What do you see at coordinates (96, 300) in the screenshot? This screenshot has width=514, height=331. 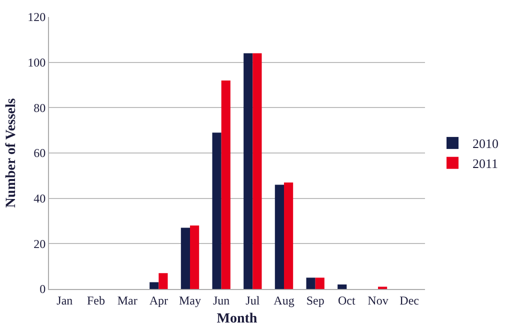 I see `x-tick-label: Feb` at bounding box center [96, 300].